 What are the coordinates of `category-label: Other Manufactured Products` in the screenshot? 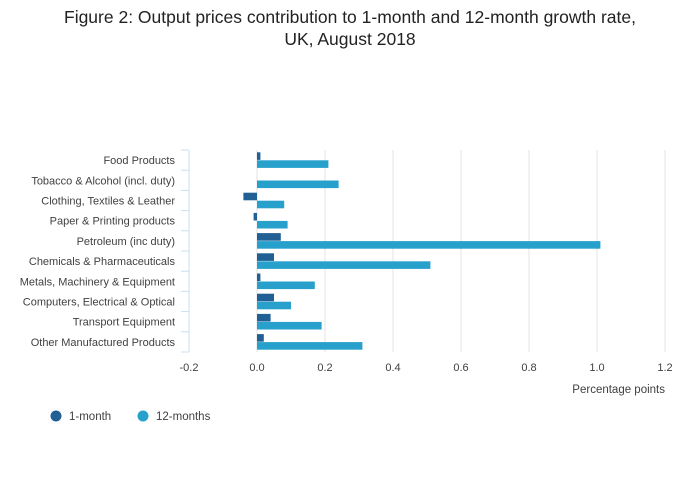 It's located at (103, 343).